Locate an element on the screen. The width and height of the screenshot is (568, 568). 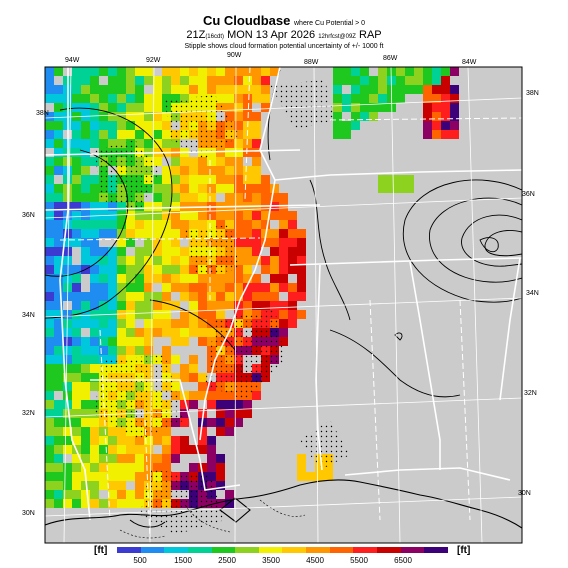
colorbar-unit-right: [ft] is located at coordinates (464, 550).